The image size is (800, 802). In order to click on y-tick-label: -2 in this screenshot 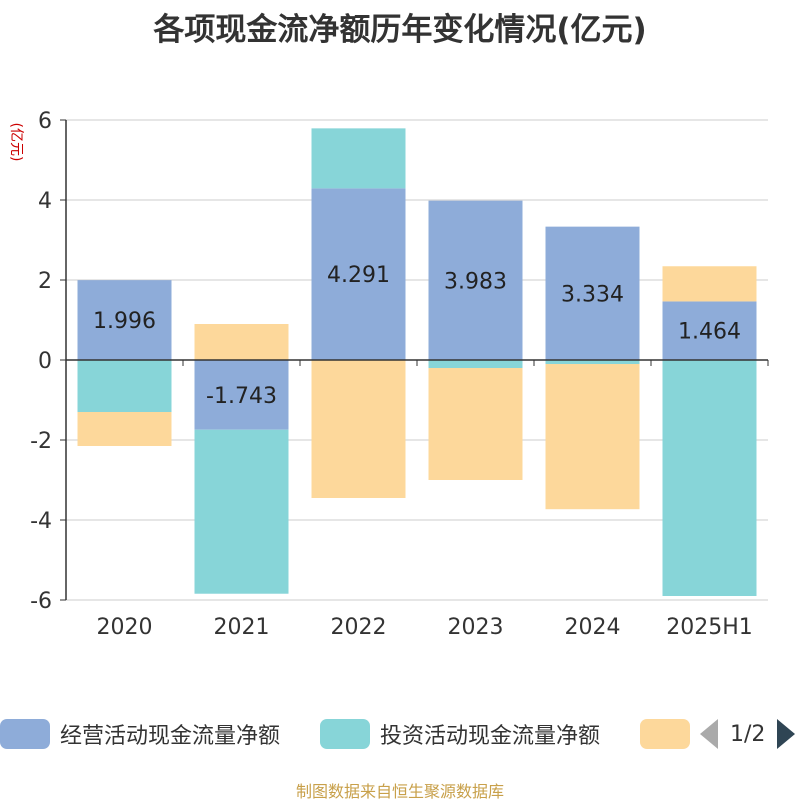, I will do `click(41, 441)`.